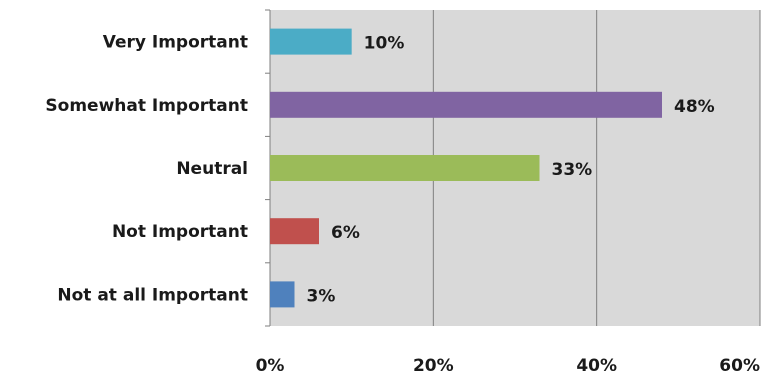 This screenshot has width=783, height=383. What do you see at coordinates (572, 170) in the screenshot?
I see `data-label: 33%` at bounding box center [572, 170].